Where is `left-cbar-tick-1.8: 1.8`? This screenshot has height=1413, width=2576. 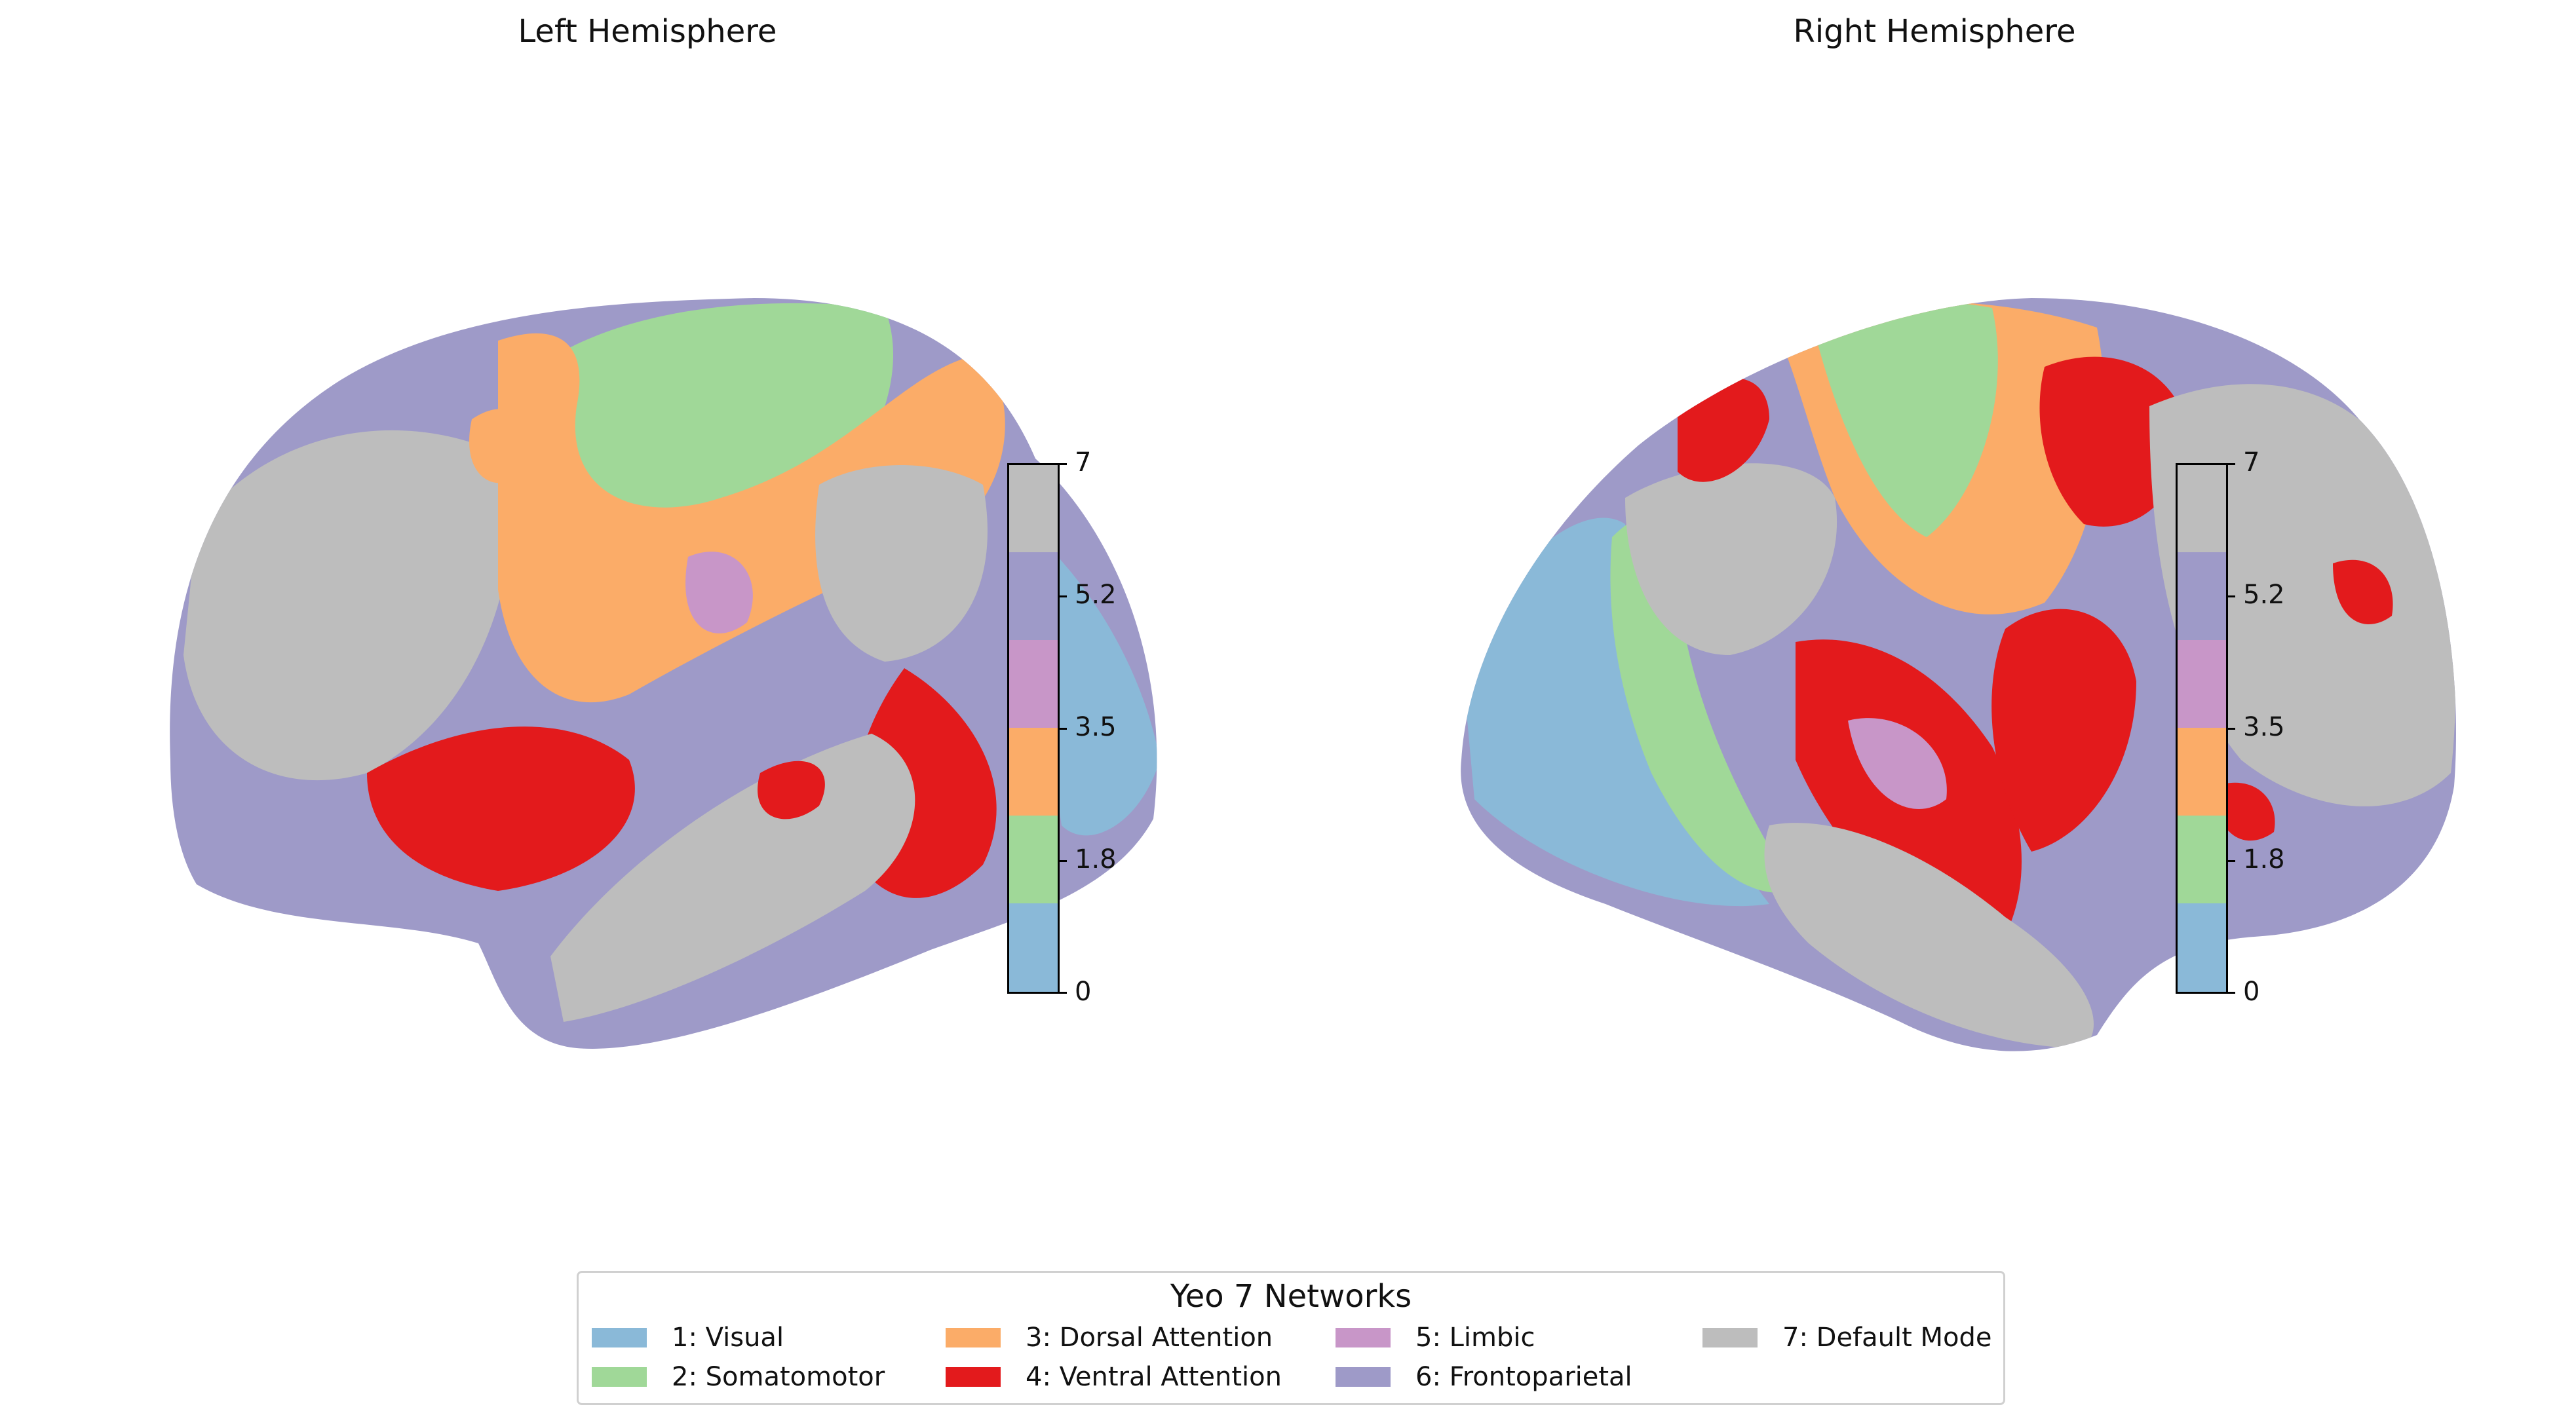
left-cbar-tick-1.8: 1.8 is located at coordinates (1096, 860).